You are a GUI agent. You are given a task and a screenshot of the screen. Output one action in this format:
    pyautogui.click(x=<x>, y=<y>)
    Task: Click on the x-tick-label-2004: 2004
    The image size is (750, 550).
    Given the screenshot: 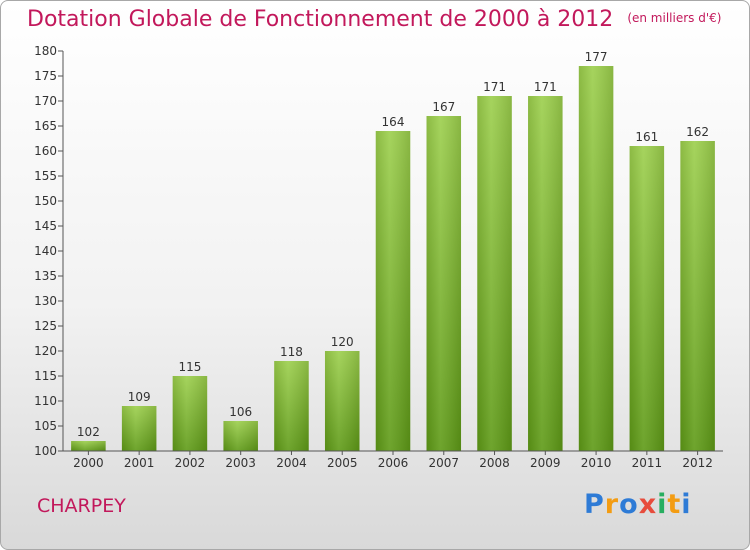 What is the action you would take?
    pyautogui.click(x=291, y=463)
    